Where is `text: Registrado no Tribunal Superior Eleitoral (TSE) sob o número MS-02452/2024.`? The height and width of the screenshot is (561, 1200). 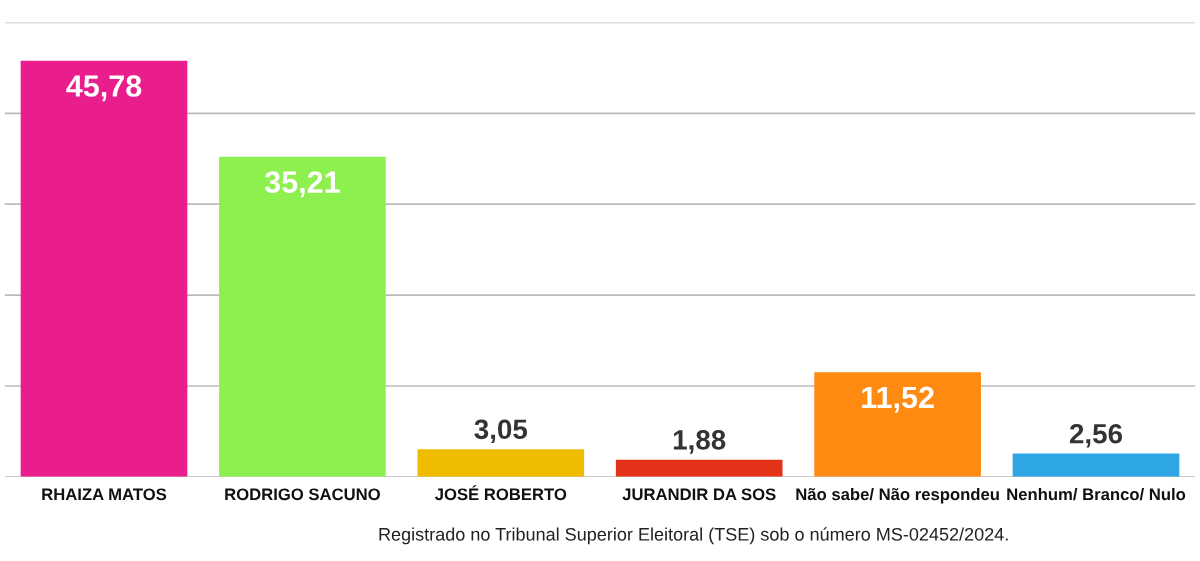
text: Registrado no Tribunal Superior Eleitoral (TSE) sob o número MS-02452/2024. is located at coordinates (693, 536).